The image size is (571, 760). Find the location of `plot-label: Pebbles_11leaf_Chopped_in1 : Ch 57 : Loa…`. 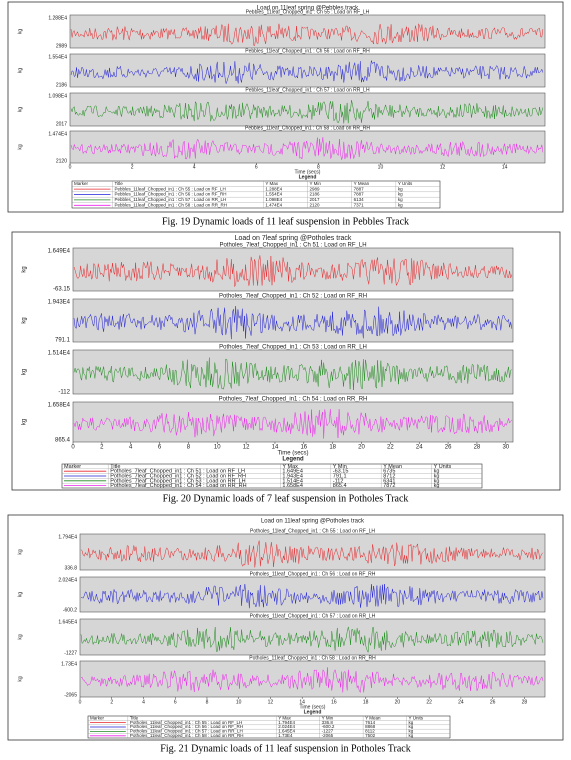

plot-label: Pebbles_11leaf_Chopped_in1 : Ch 57 : Loa… is located at coordinates (307, 90).